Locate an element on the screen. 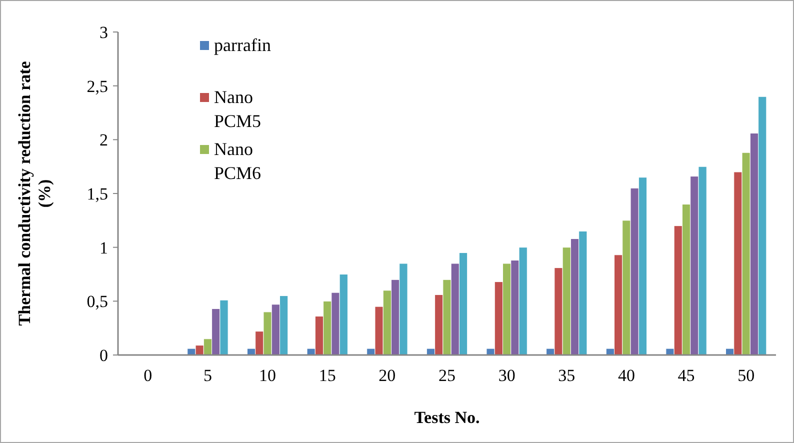 The image size is (794, 443). y-tick-label: 1,5 is located at coordinates (97, 194).